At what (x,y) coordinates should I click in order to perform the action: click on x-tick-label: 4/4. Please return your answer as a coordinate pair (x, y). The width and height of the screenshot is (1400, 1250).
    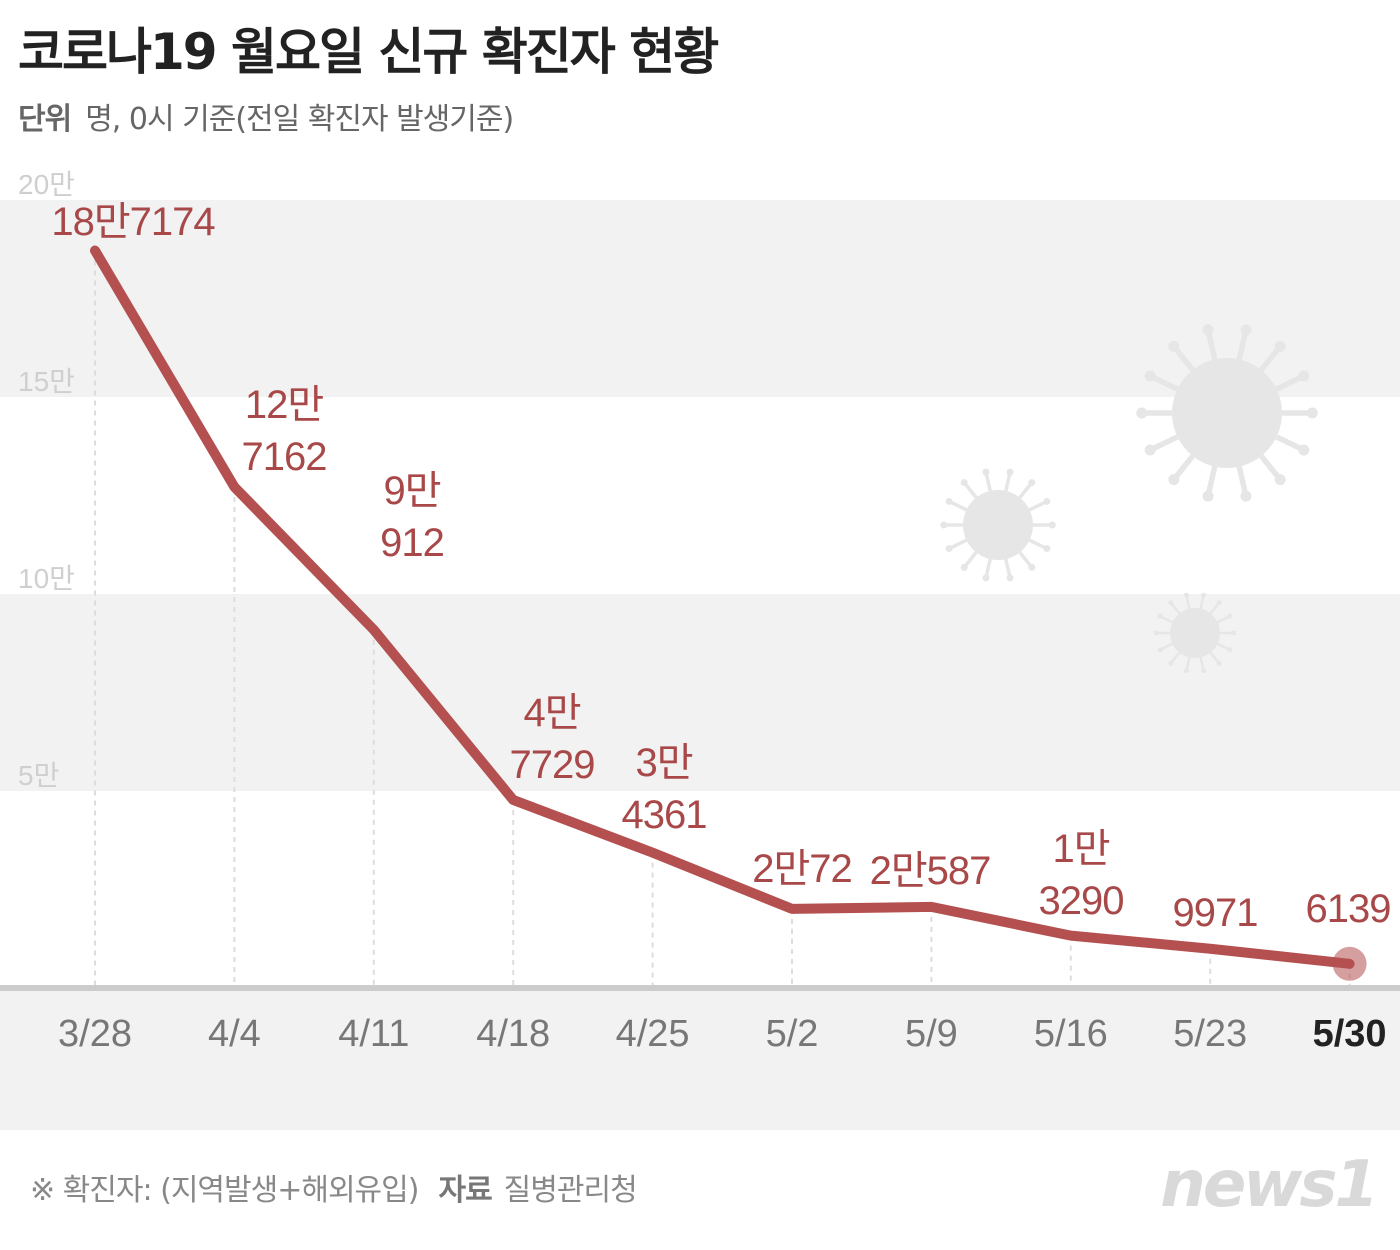
    Looking at the image, I should click on (234, 1034).